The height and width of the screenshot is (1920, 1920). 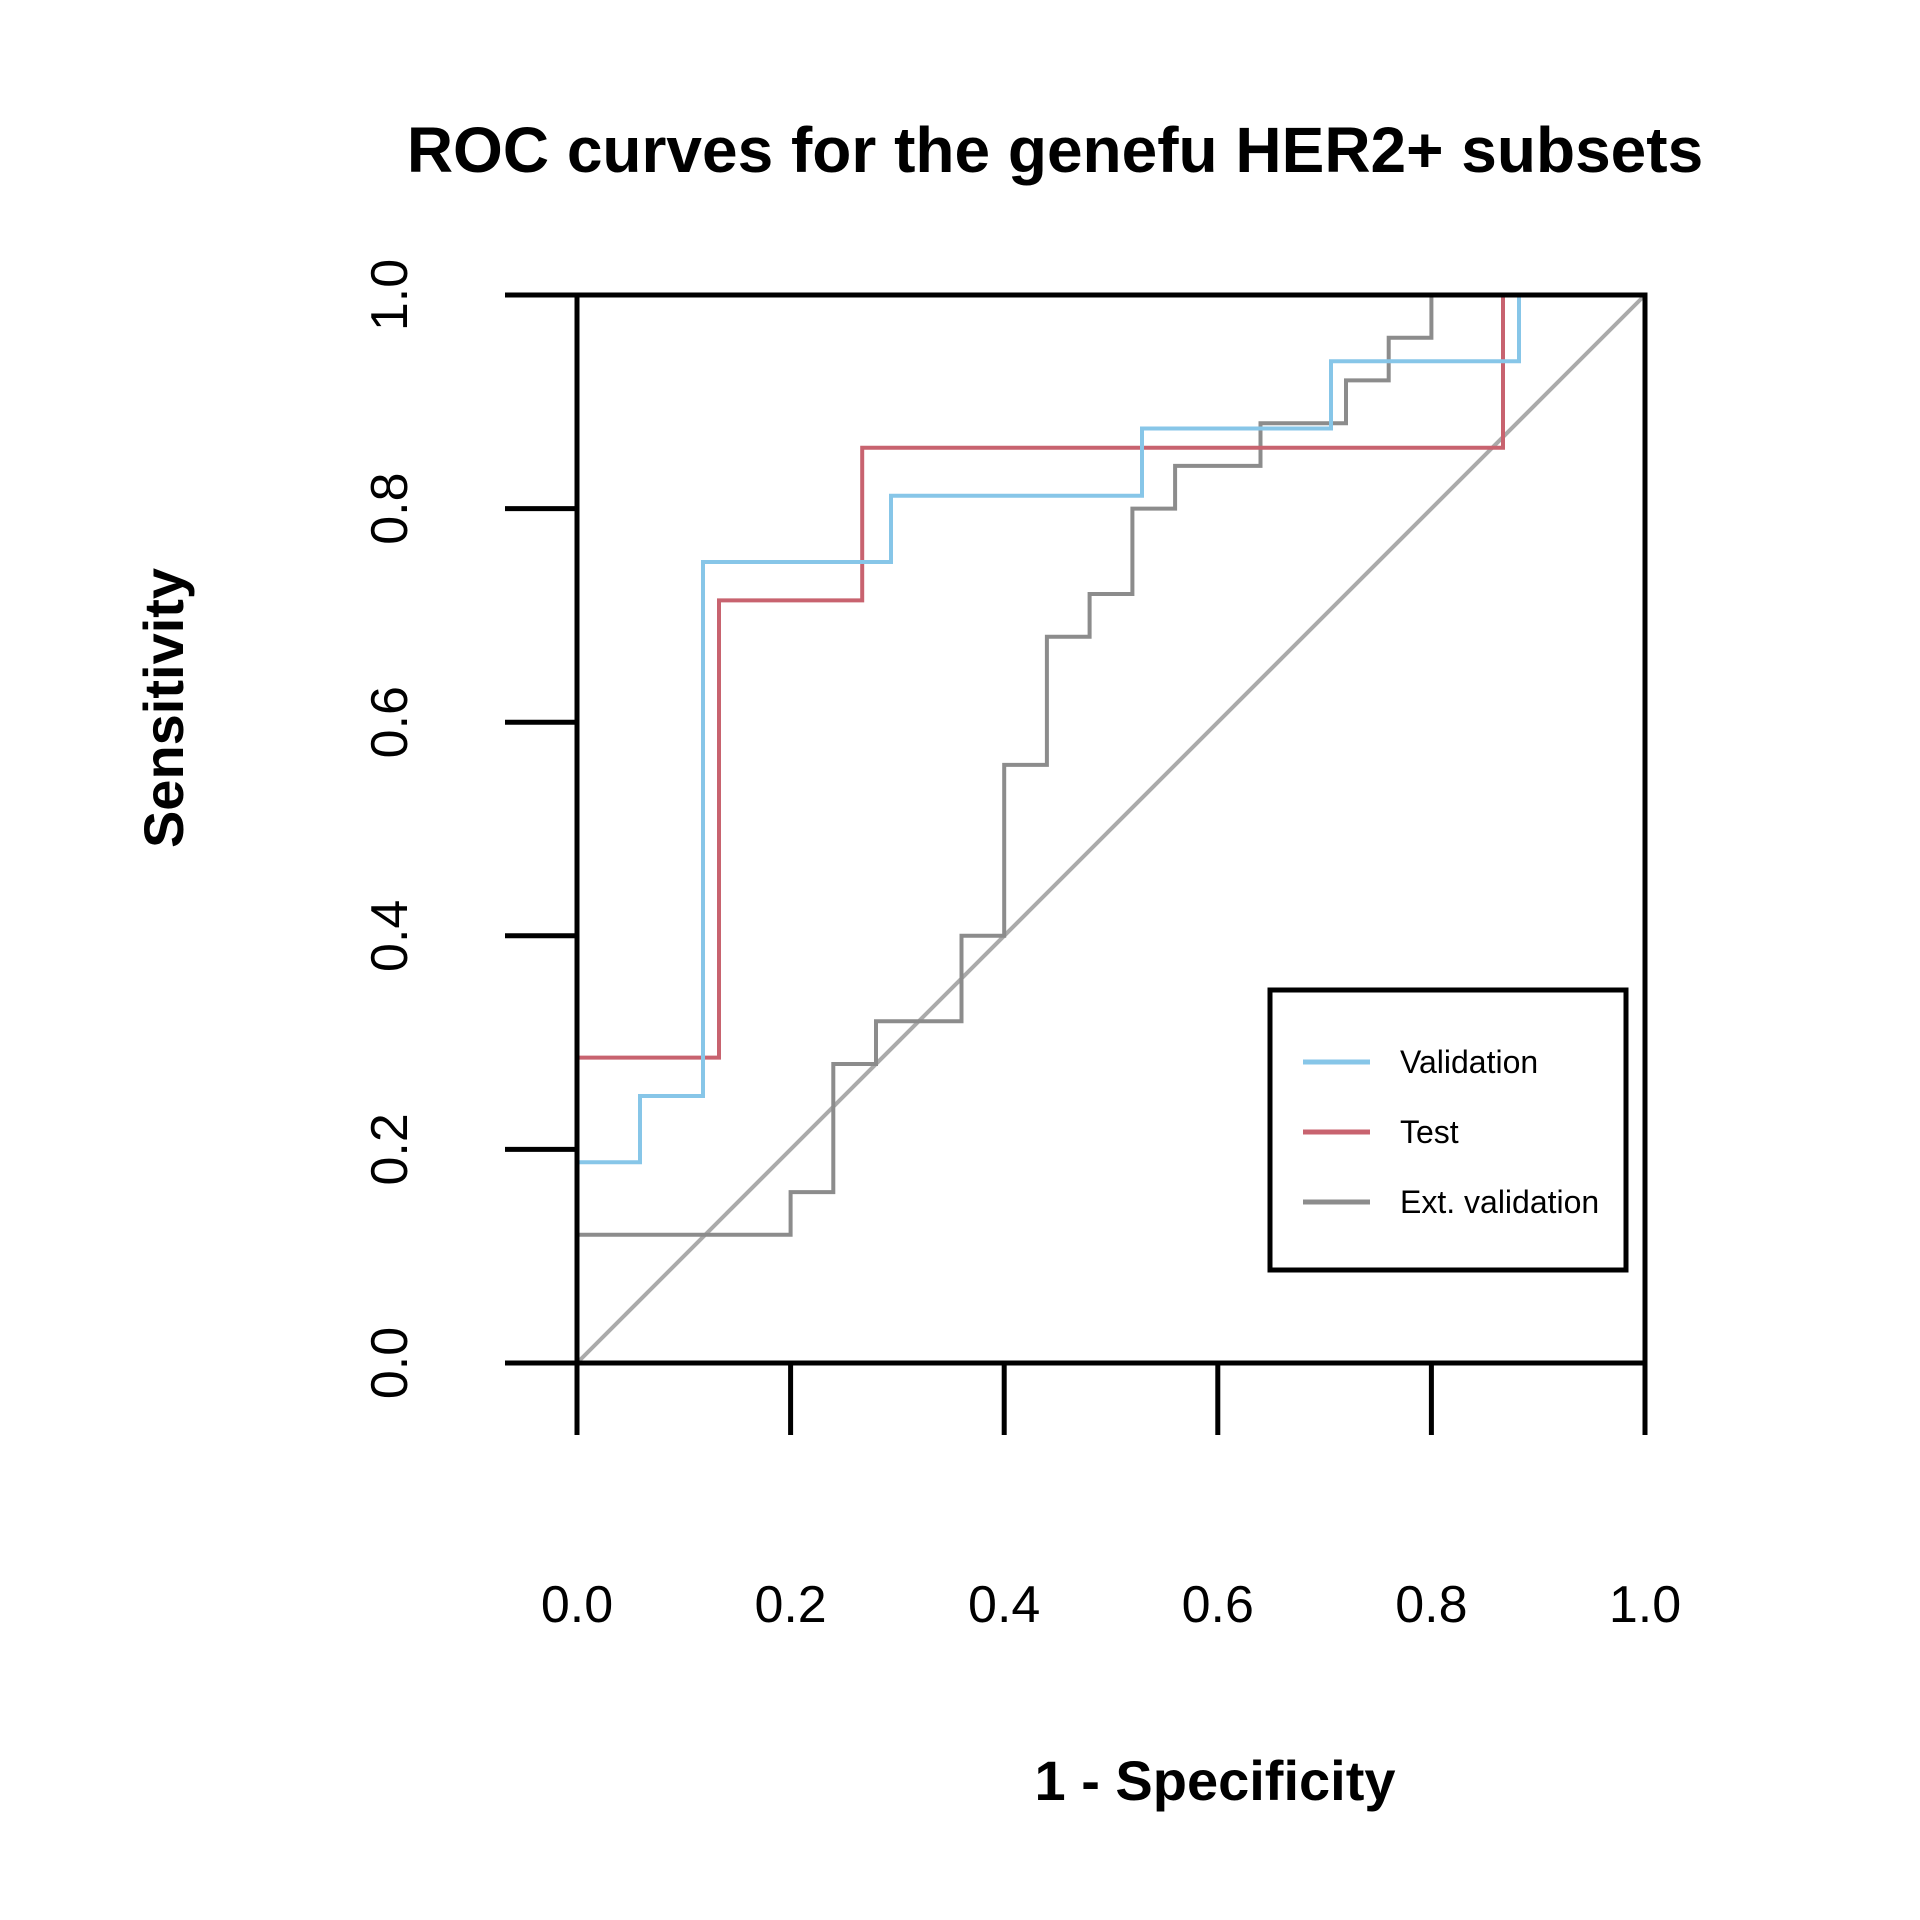 What do you see at coordinates (390, 936) in the screenshot?
I see `y-tick-label: 0.4` at bounding box center [390, 936].